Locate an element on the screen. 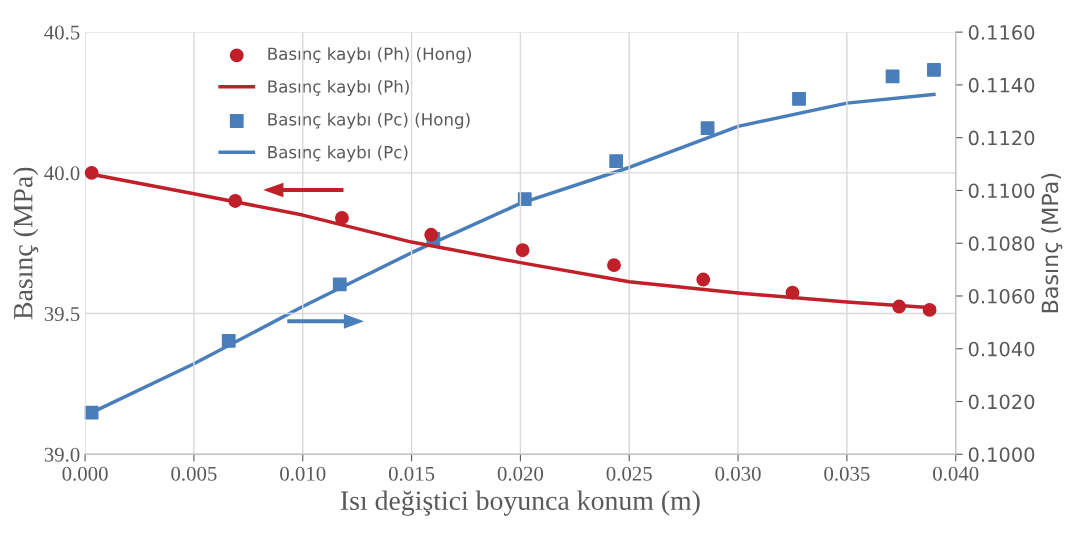 Image resolution: width=1091 pixels, height=554 pixels. y2-tick-label: 0.1140 is located at coordinates (1001, 85).